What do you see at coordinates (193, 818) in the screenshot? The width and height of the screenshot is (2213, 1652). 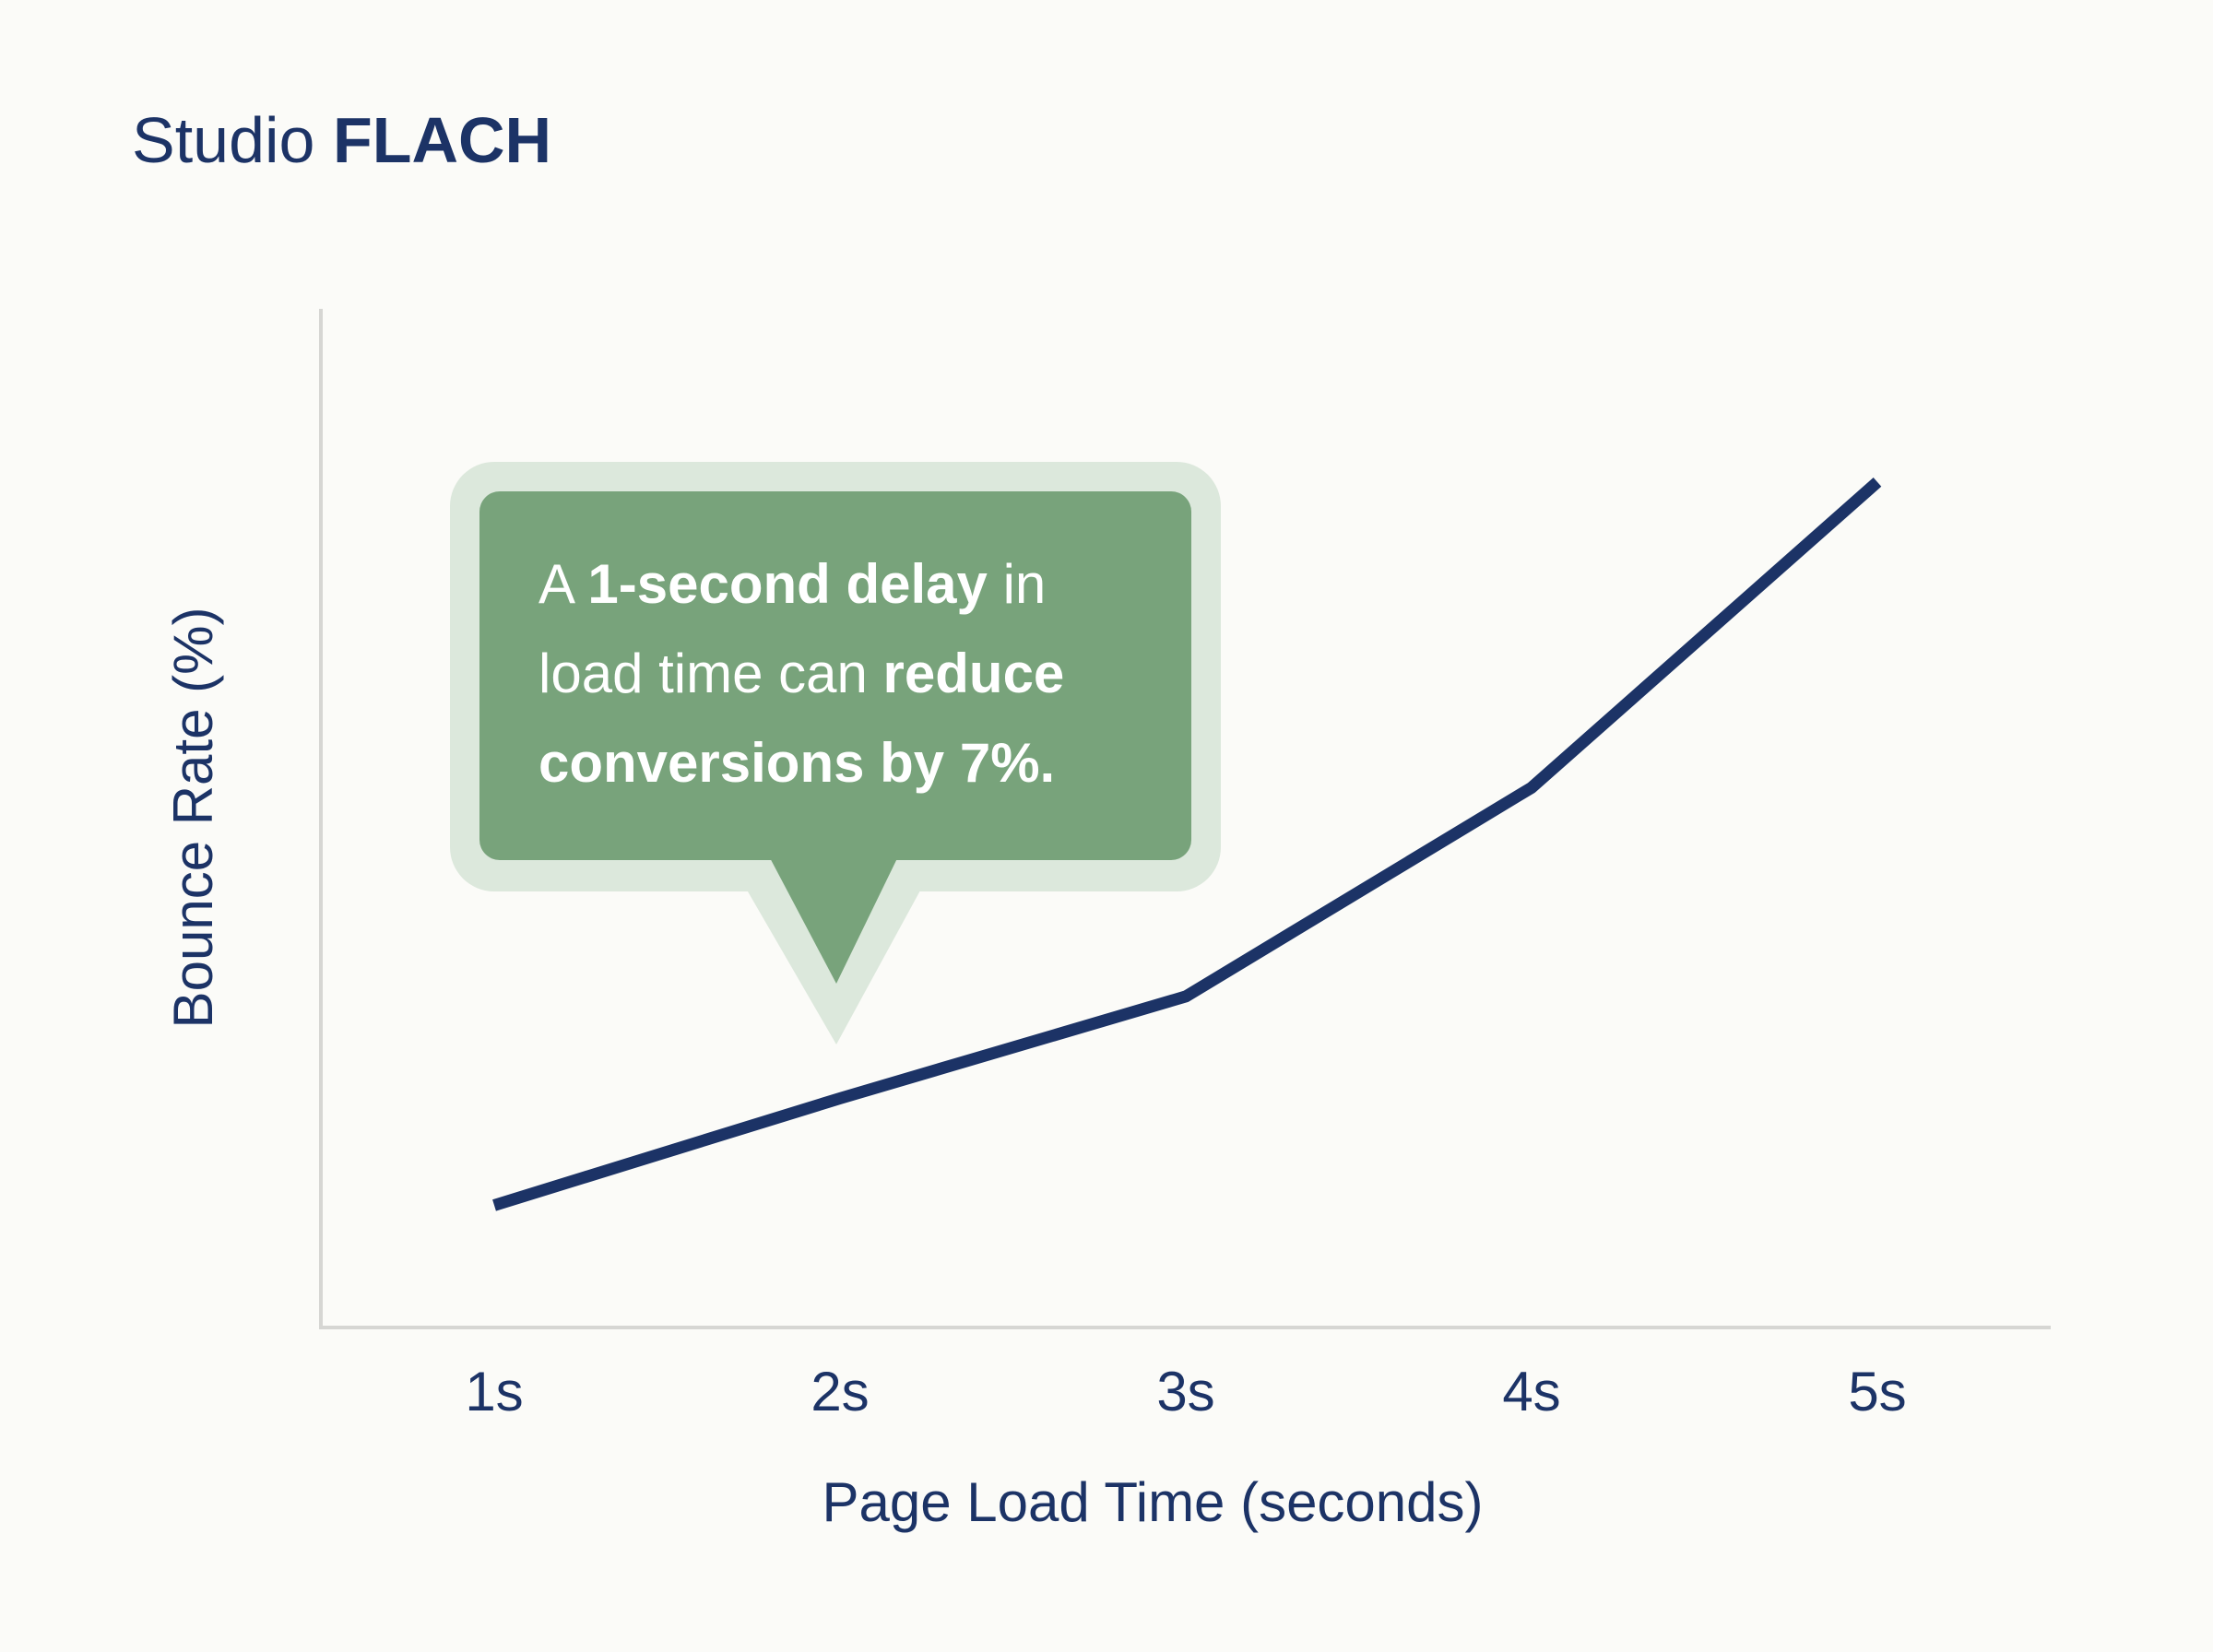 I see `y-axis-title: Bounce Rate (%)` at bounding box center [193, 818].